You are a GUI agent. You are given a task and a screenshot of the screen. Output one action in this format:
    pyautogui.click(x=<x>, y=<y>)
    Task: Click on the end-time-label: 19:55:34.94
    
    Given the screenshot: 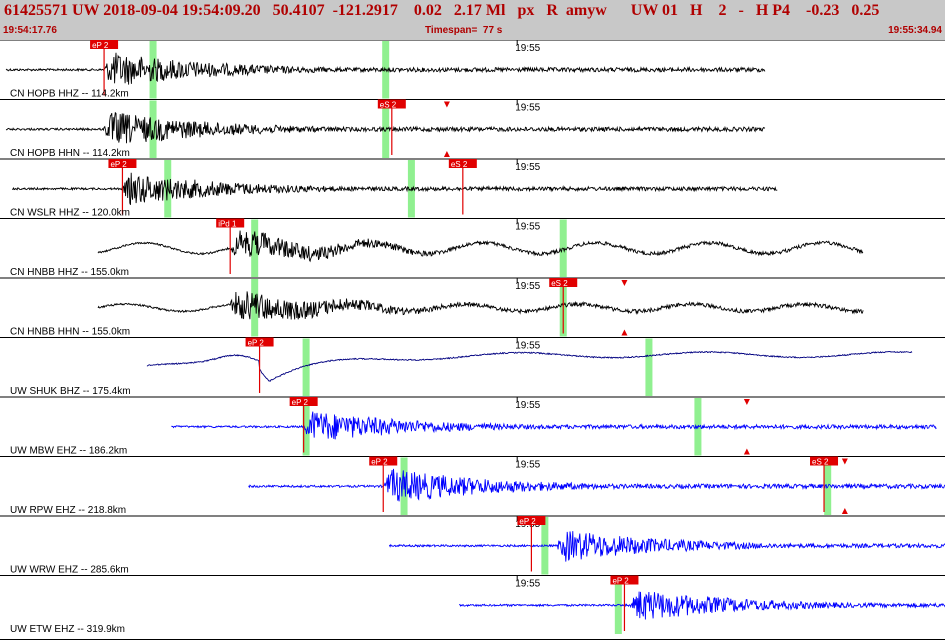 What is the action you would take?
    pyautogui.click(x=915, y=30)
    